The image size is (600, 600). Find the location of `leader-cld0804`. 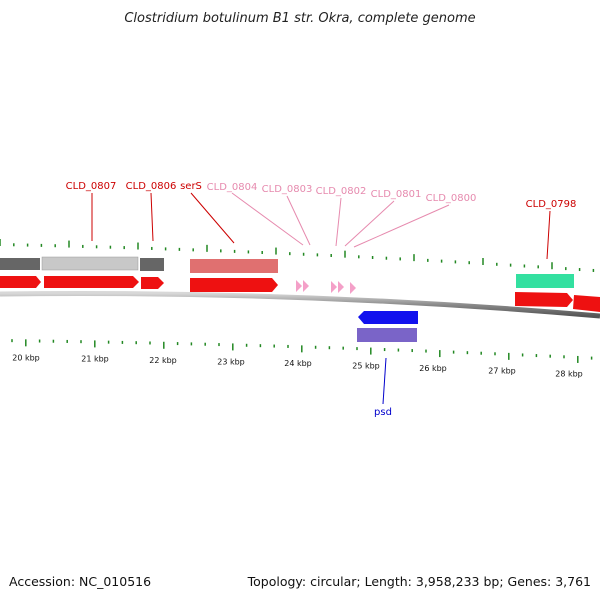

leader-cld0804 is located at coordinates (267, 219).